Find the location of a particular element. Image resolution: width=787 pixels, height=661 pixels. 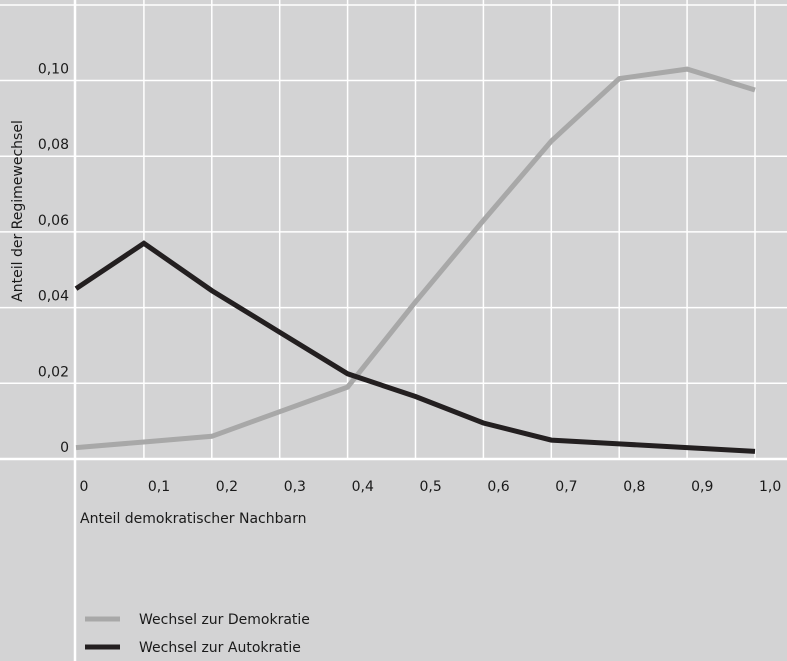

y-tick-label: 0,04 is located at coordinates (53, 297).